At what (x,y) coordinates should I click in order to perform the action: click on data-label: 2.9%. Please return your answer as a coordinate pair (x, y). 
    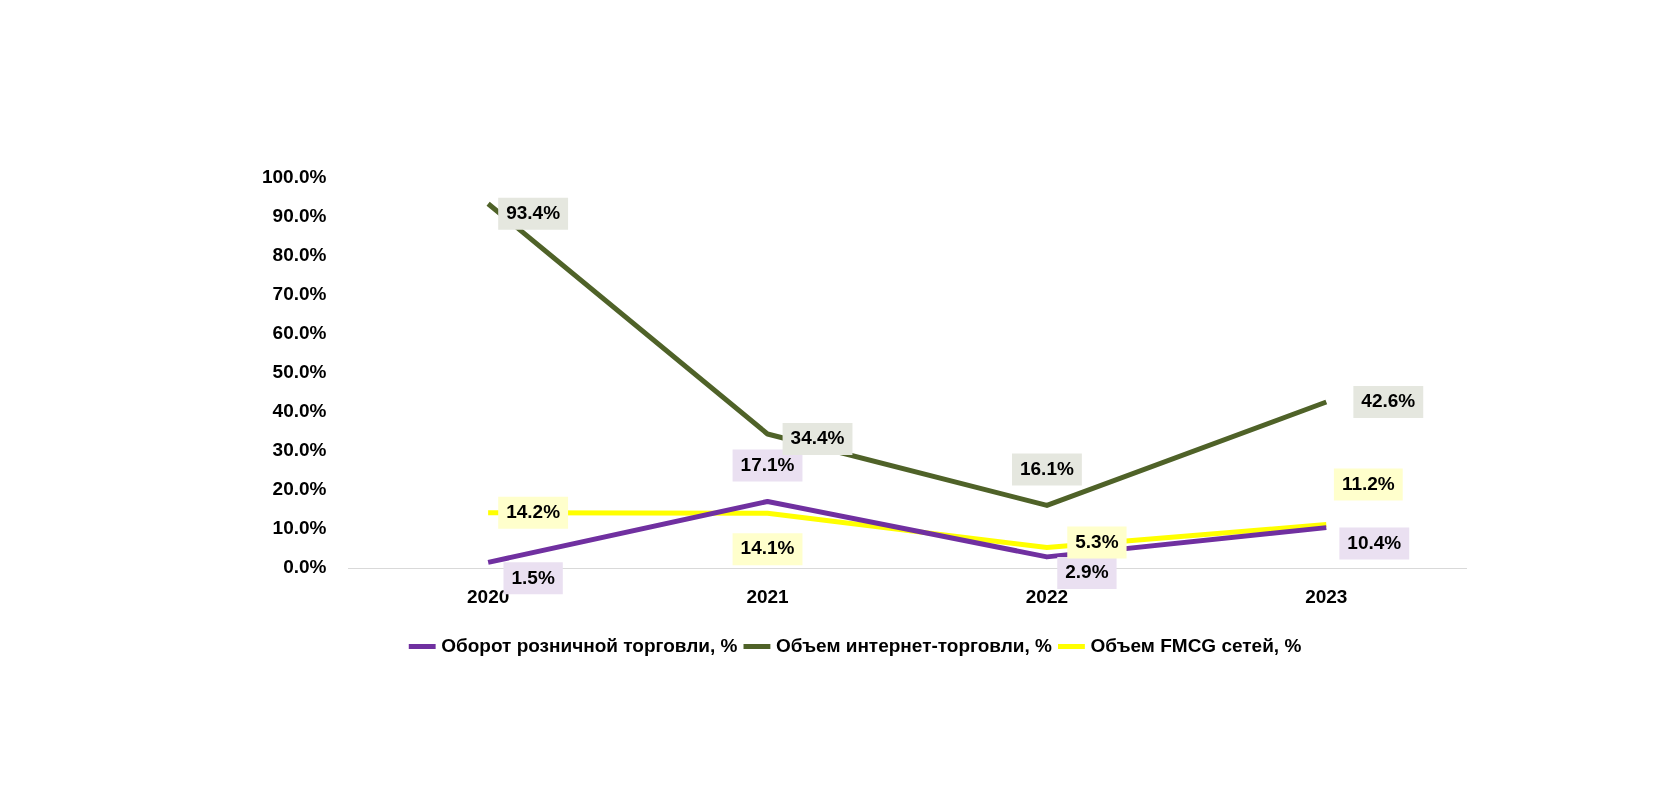
    Looking at the image, I should click on (1087, 572).